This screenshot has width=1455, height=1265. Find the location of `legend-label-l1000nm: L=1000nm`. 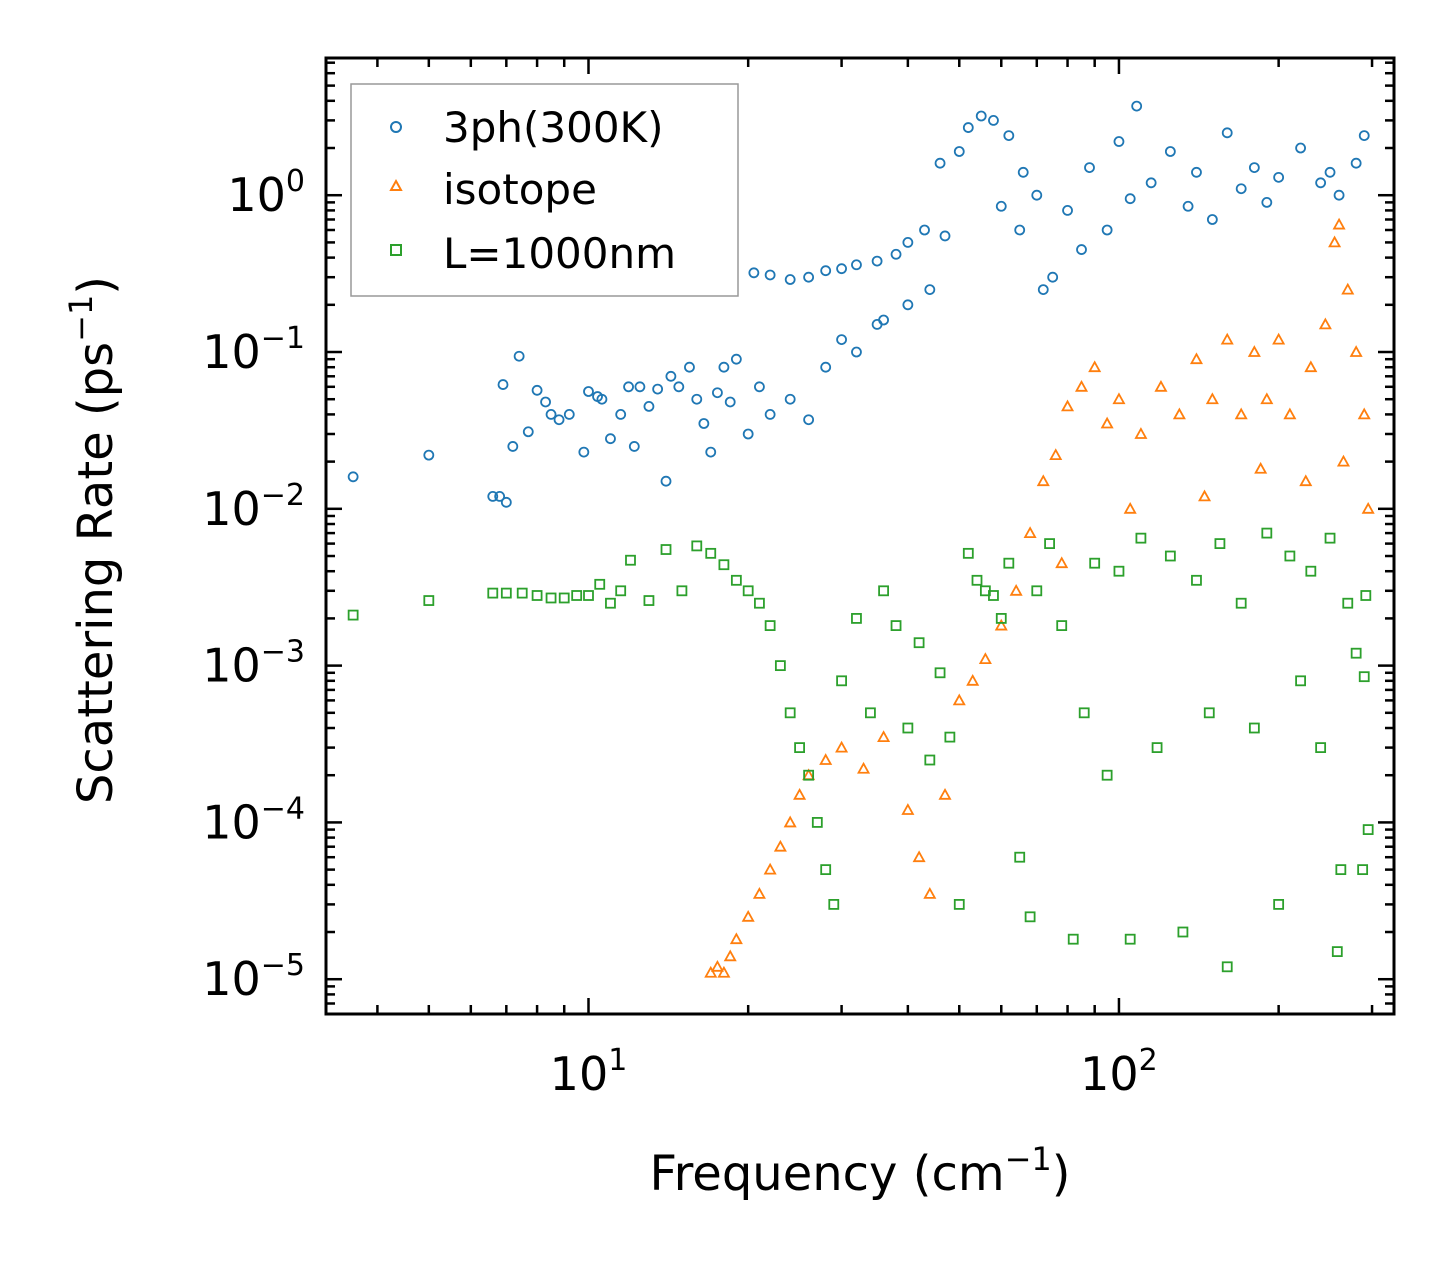

legend-label-l1000nm: L=1000nm is located at coordinates (559, 253).